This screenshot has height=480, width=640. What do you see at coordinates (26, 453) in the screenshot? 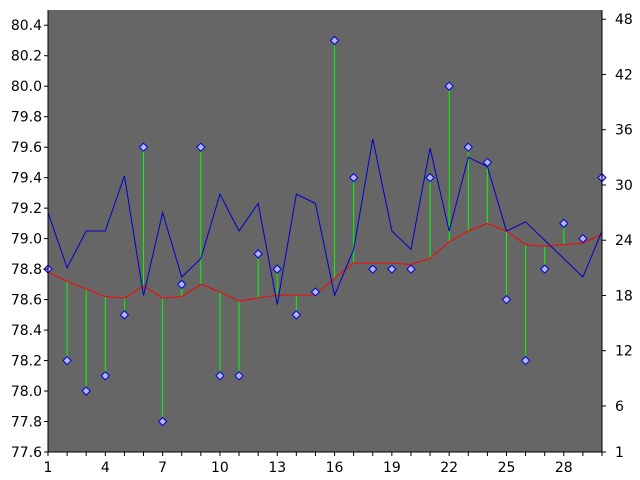
I see `y-left-tick-label: 77.6` at bounding box center [26, 453].